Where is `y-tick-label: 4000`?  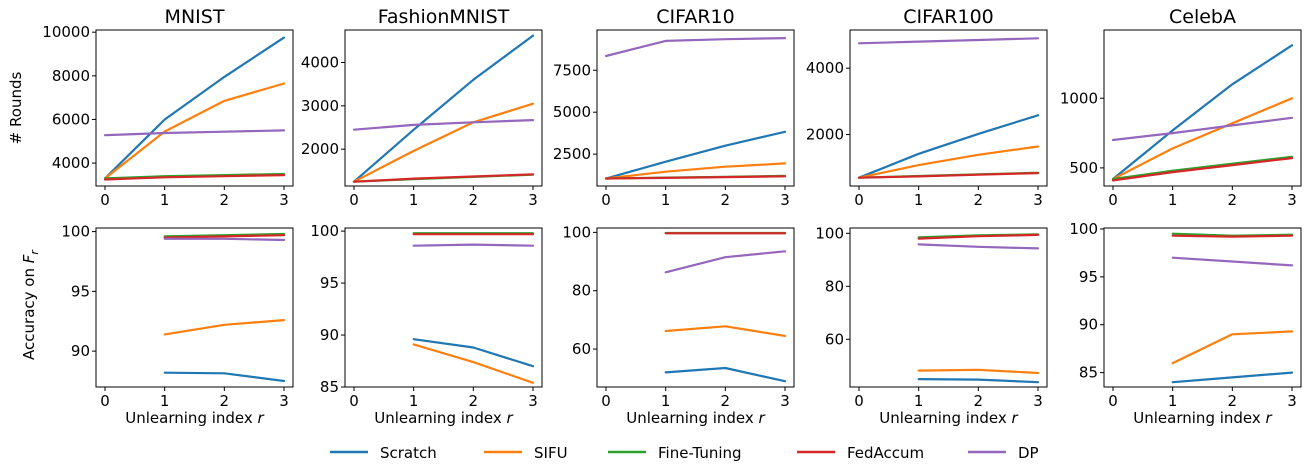
y-tick-label: 4000 is located at coordinates (71, 163).